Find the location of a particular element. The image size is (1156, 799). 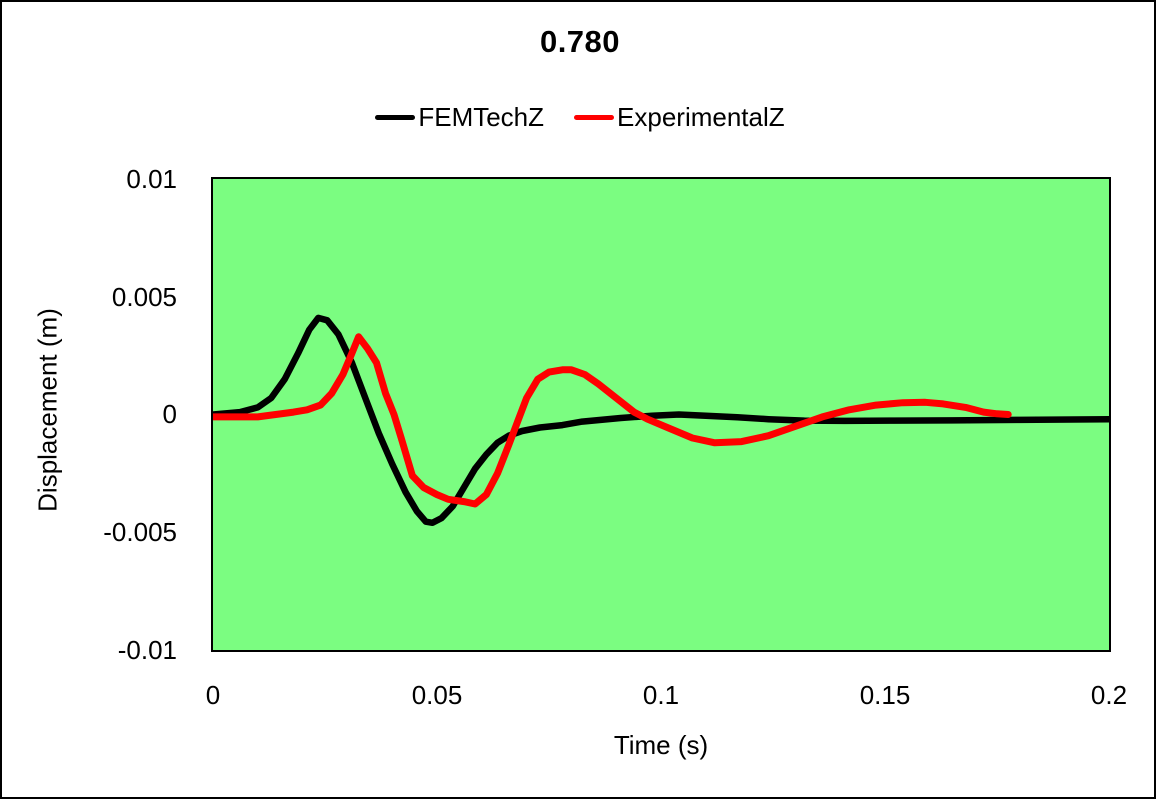

x-tick-label: 0 is located at coordinates (213, 695).